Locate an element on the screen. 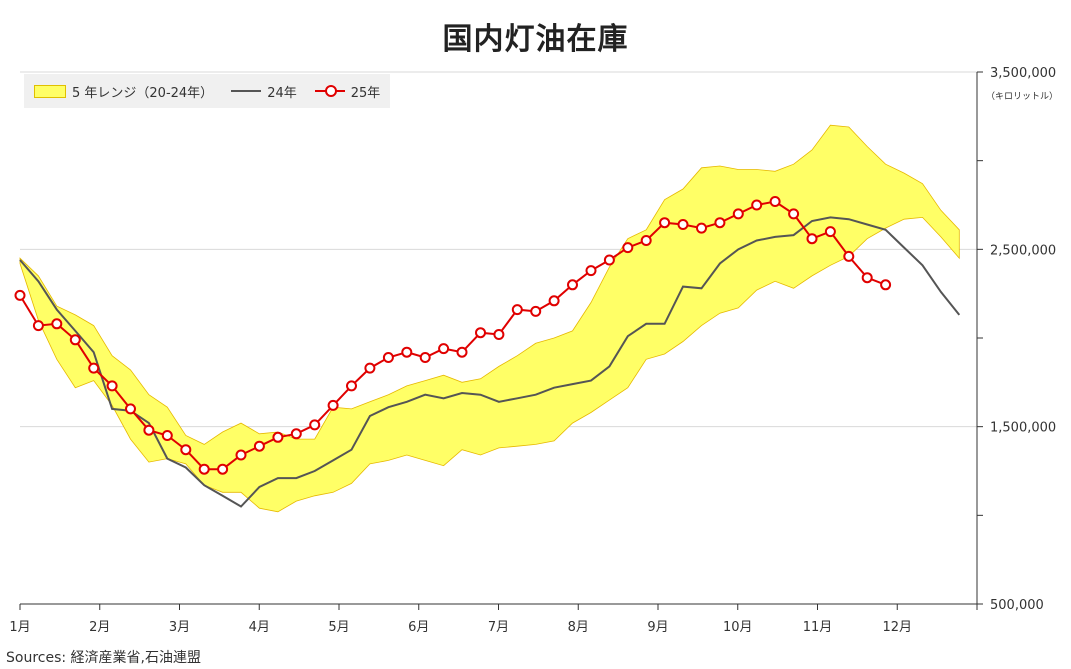 This screenshot has height=669, width=1071. source-note: Sources: 経済産業省,石油連盟 is located at coordinates (103, 658).